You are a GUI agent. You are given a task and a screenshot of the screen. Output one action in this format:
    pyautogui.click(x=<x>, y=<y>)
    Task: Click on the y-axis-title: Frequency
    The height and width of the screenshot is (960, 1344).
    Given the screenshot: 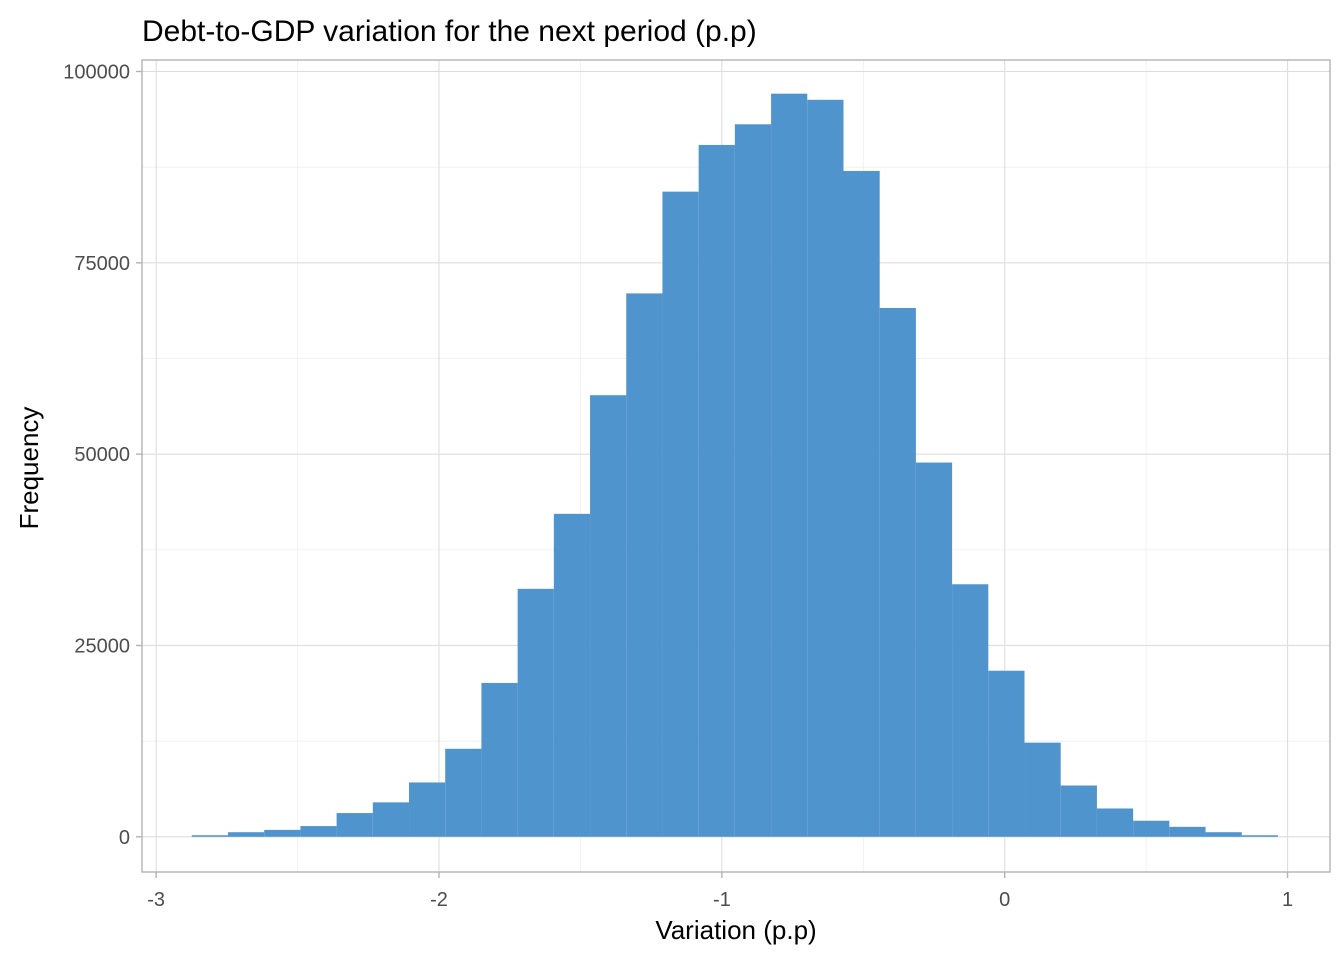 What is the action you would take?
    pyautogui.click(x=29, y=468)
    